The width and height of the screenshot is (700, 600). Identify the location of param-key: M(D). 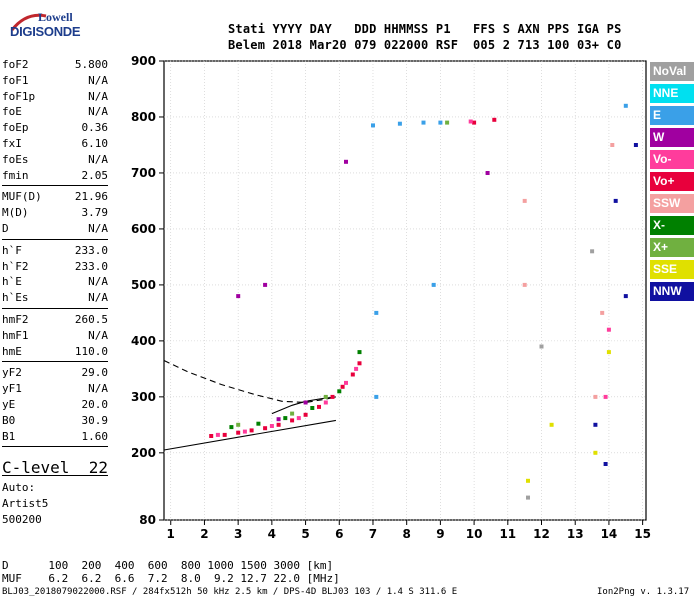
(15, 213).